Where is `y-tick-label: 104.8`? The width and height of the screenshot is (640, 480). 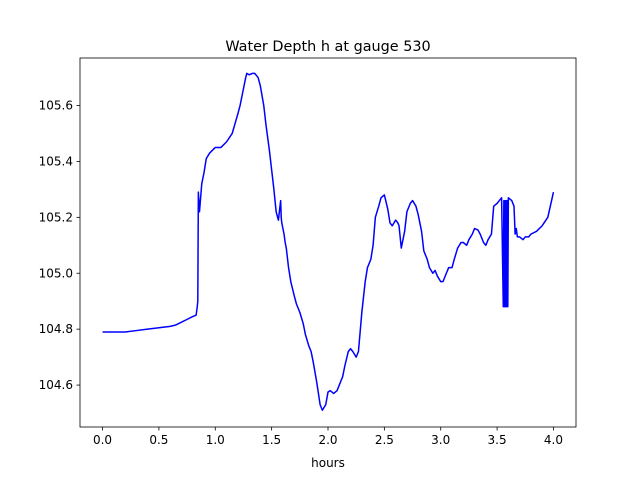 y-tick-label: 104.8 is located at coordinates (56, 329).